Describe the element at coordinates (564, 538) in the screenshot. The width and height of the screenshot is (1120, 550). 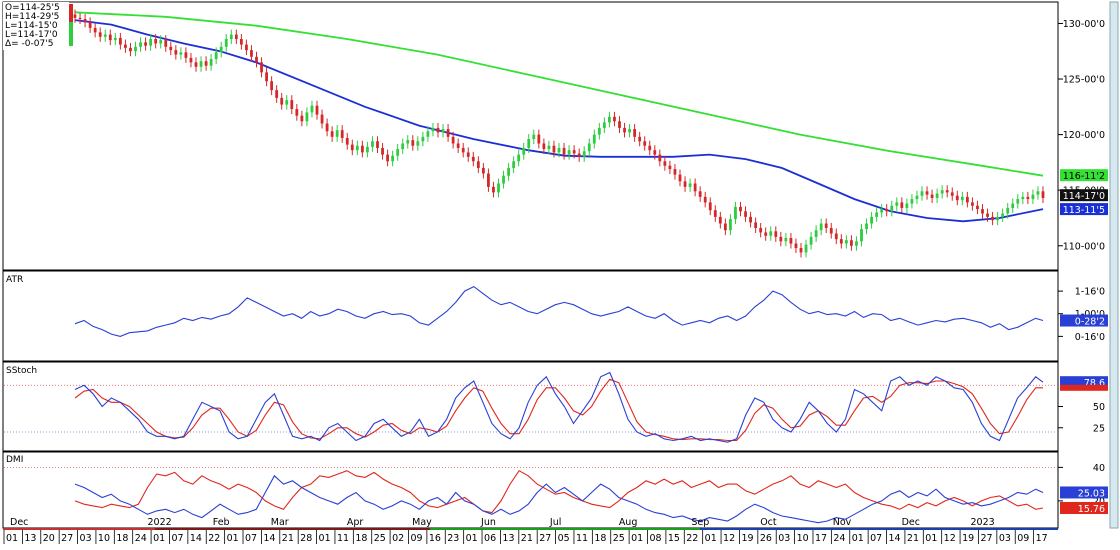
I see `x-day-label: 05` at that location.